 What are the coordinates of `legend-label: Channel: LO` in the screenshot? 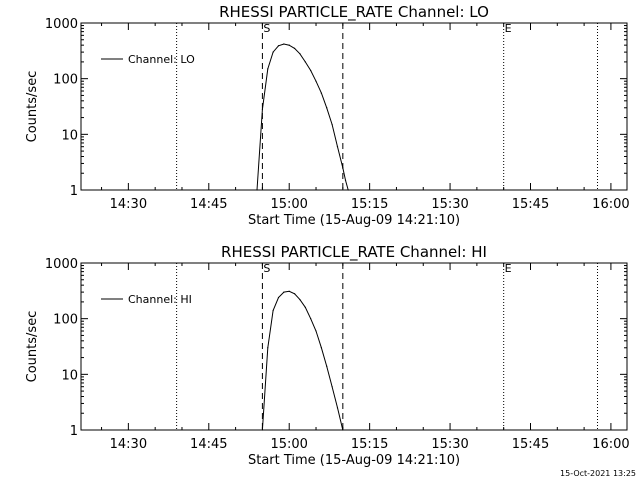 It's located at (161, 59).